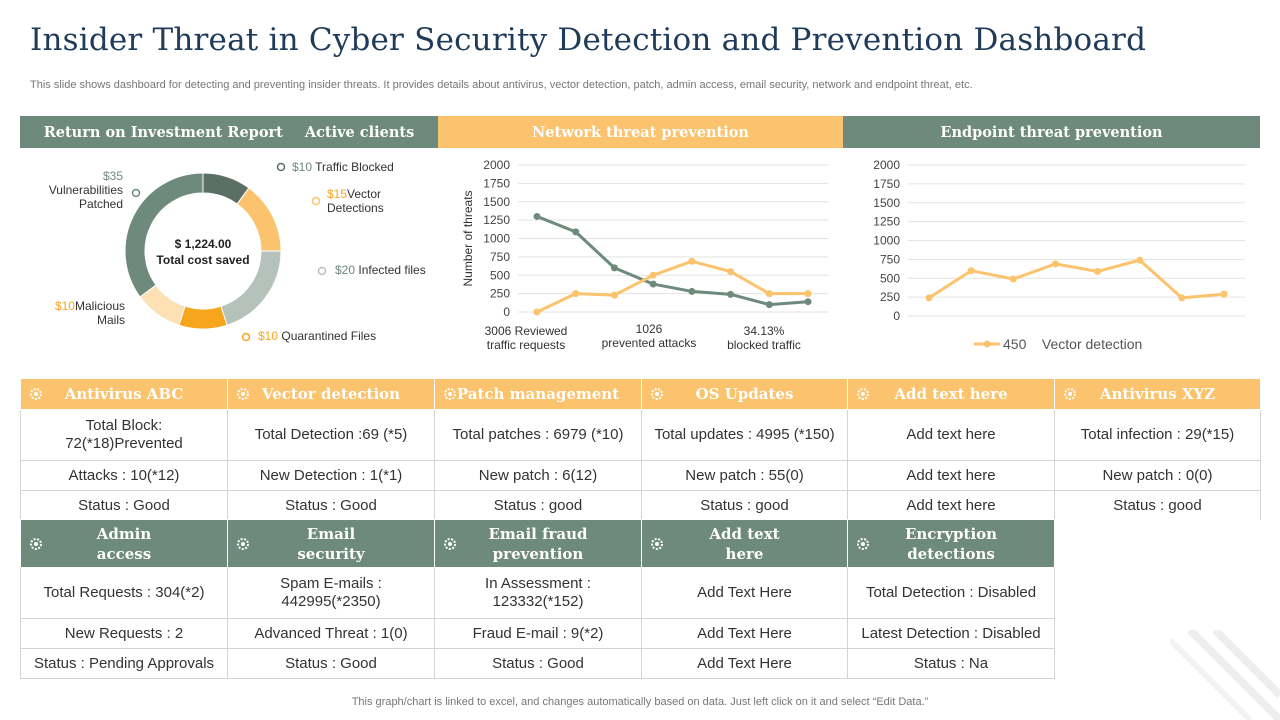 The width and height of the screenshot is (1280, 720). What do you see at coordinates (1157, 475) in the screenshot?
I see `table1-cell: New patch : 0(0)` at bounding box center [1157, 475].